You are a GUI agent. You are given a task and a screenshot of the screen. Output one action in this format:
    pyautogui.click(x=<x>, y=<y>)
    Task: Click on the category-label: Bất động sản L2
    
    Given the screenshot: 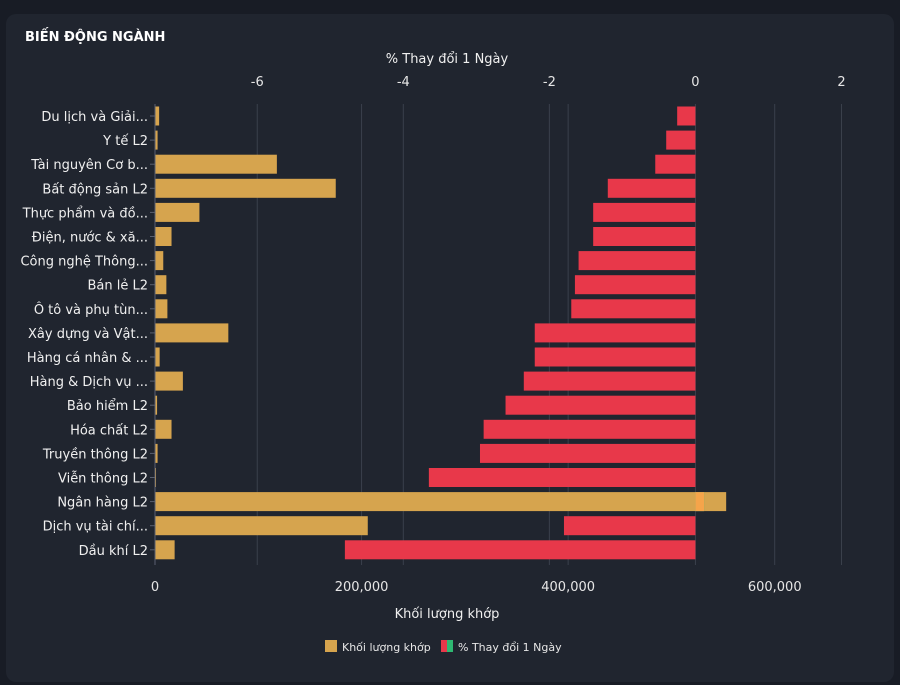 What is the action you would take?
    pyautogui.click(x=95, y=189)
    